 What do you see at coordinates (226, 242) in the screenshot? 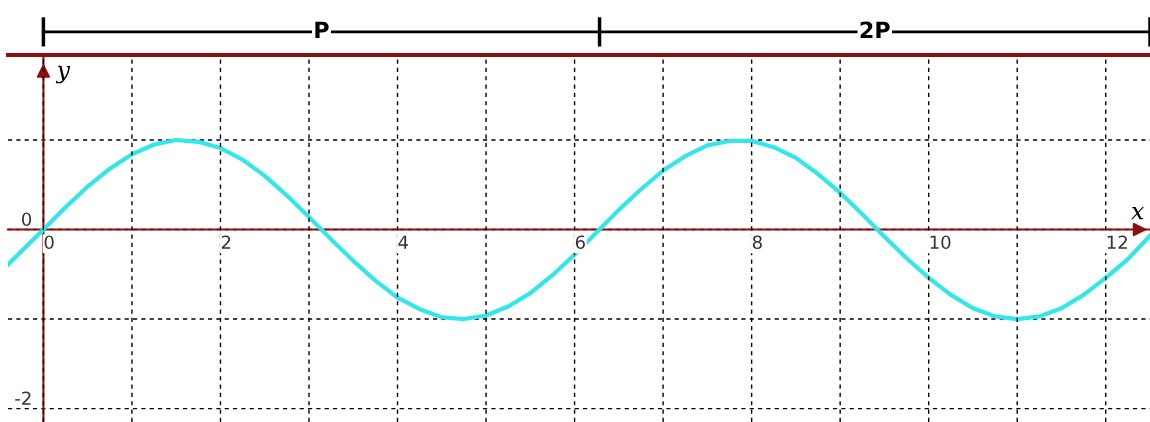
I see `x-tick-label: 2` at bounding box center [226, 242].